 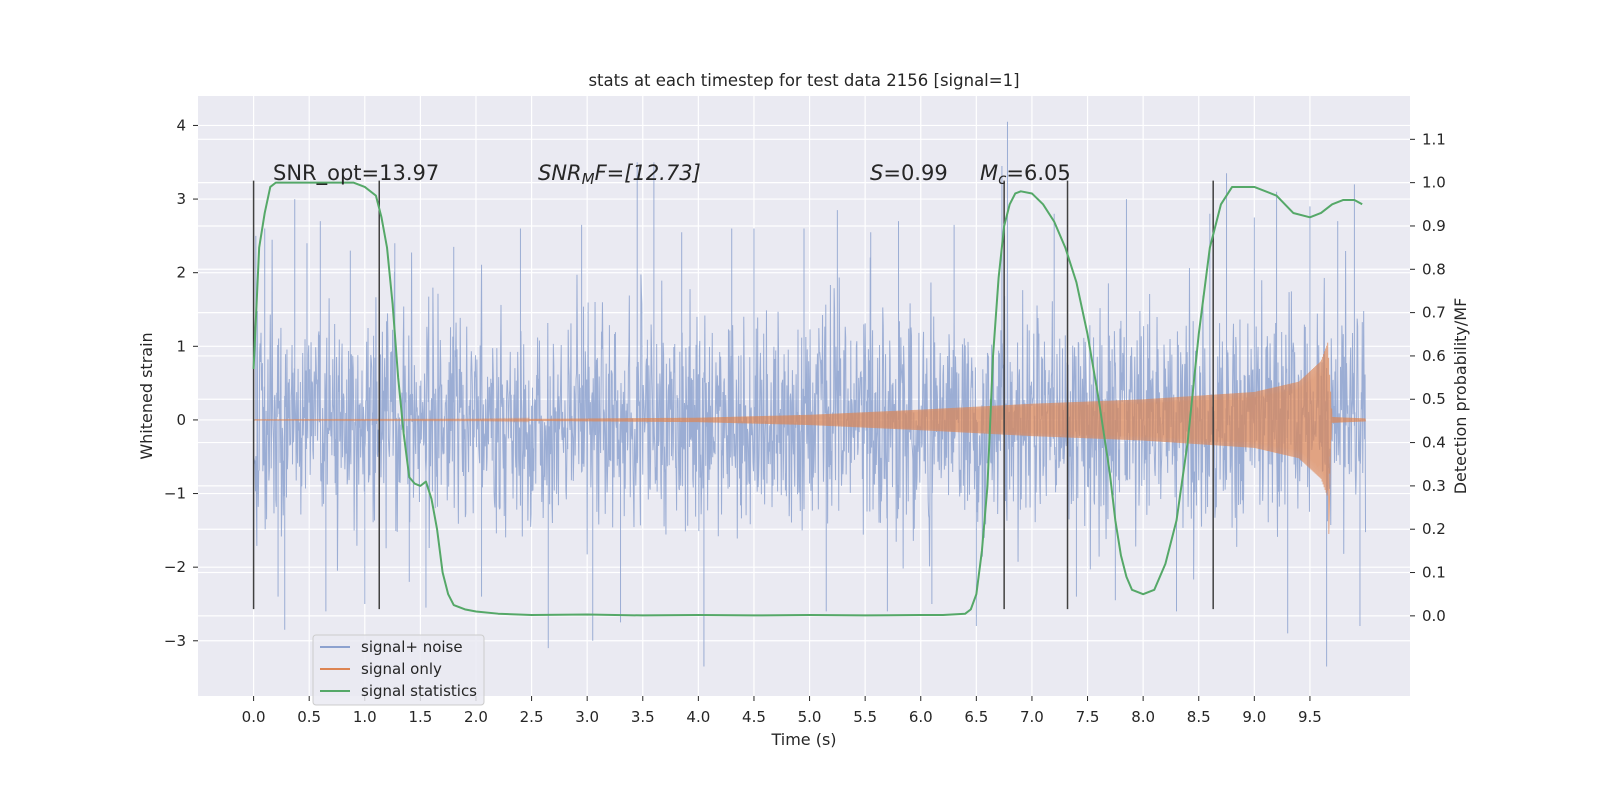 I want to click on annotation-s: S=0.99, so click(x=909, y=173).